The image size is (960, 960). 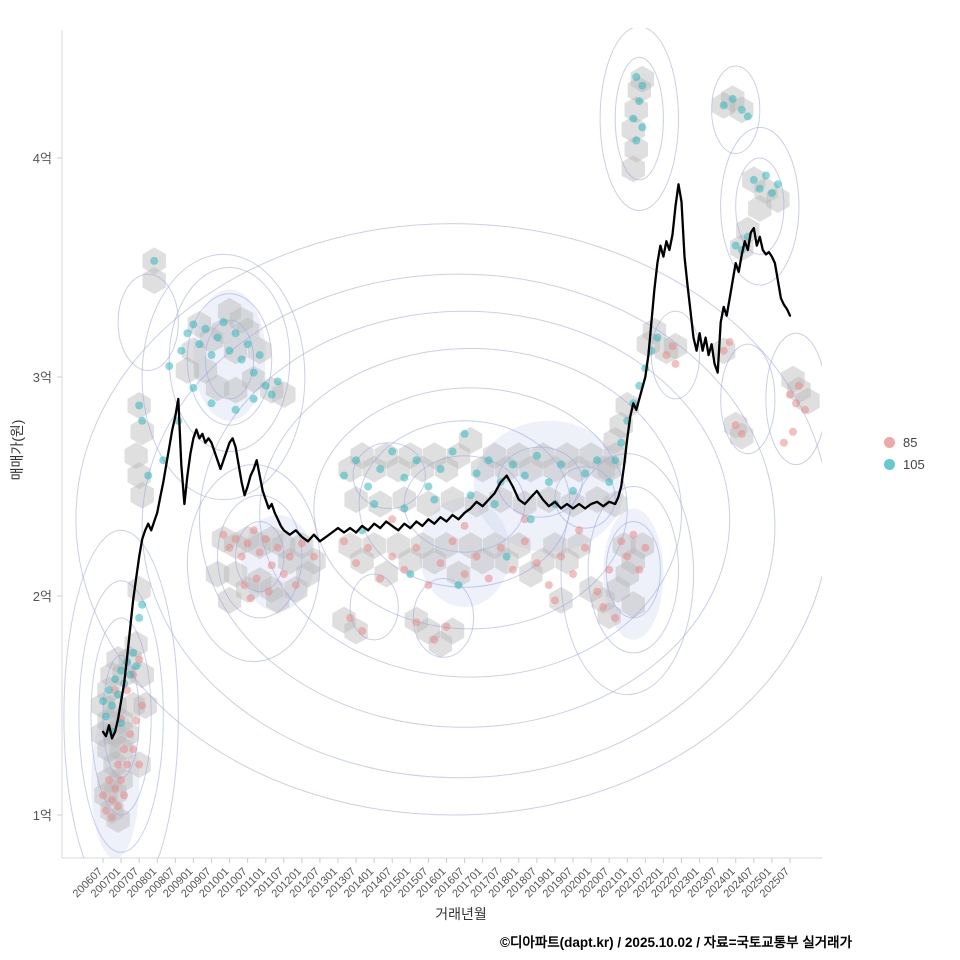 What do you see at coordinates (42, 596) in the screenshot?
I see `y-tick-label: 2억` at bounding box center [42, 596].